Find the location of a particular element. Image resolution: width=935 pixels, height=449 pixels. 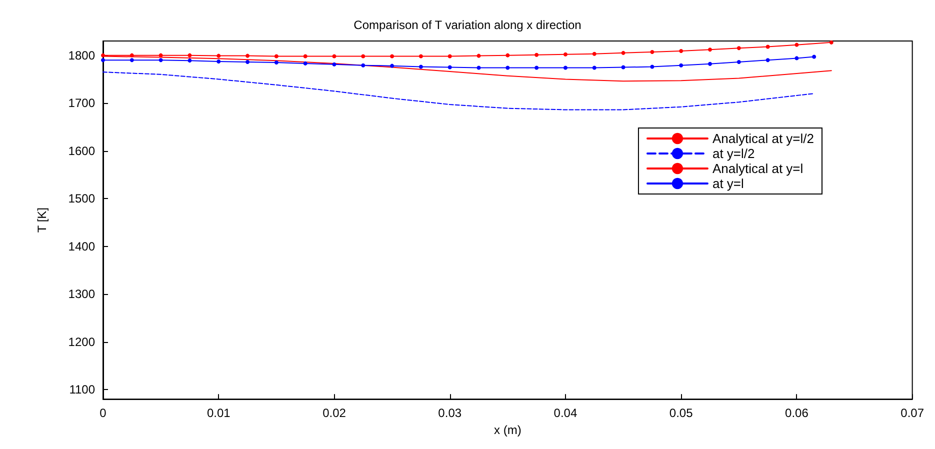

y-tick-label: 1400 is located at coordinates (82, 246).